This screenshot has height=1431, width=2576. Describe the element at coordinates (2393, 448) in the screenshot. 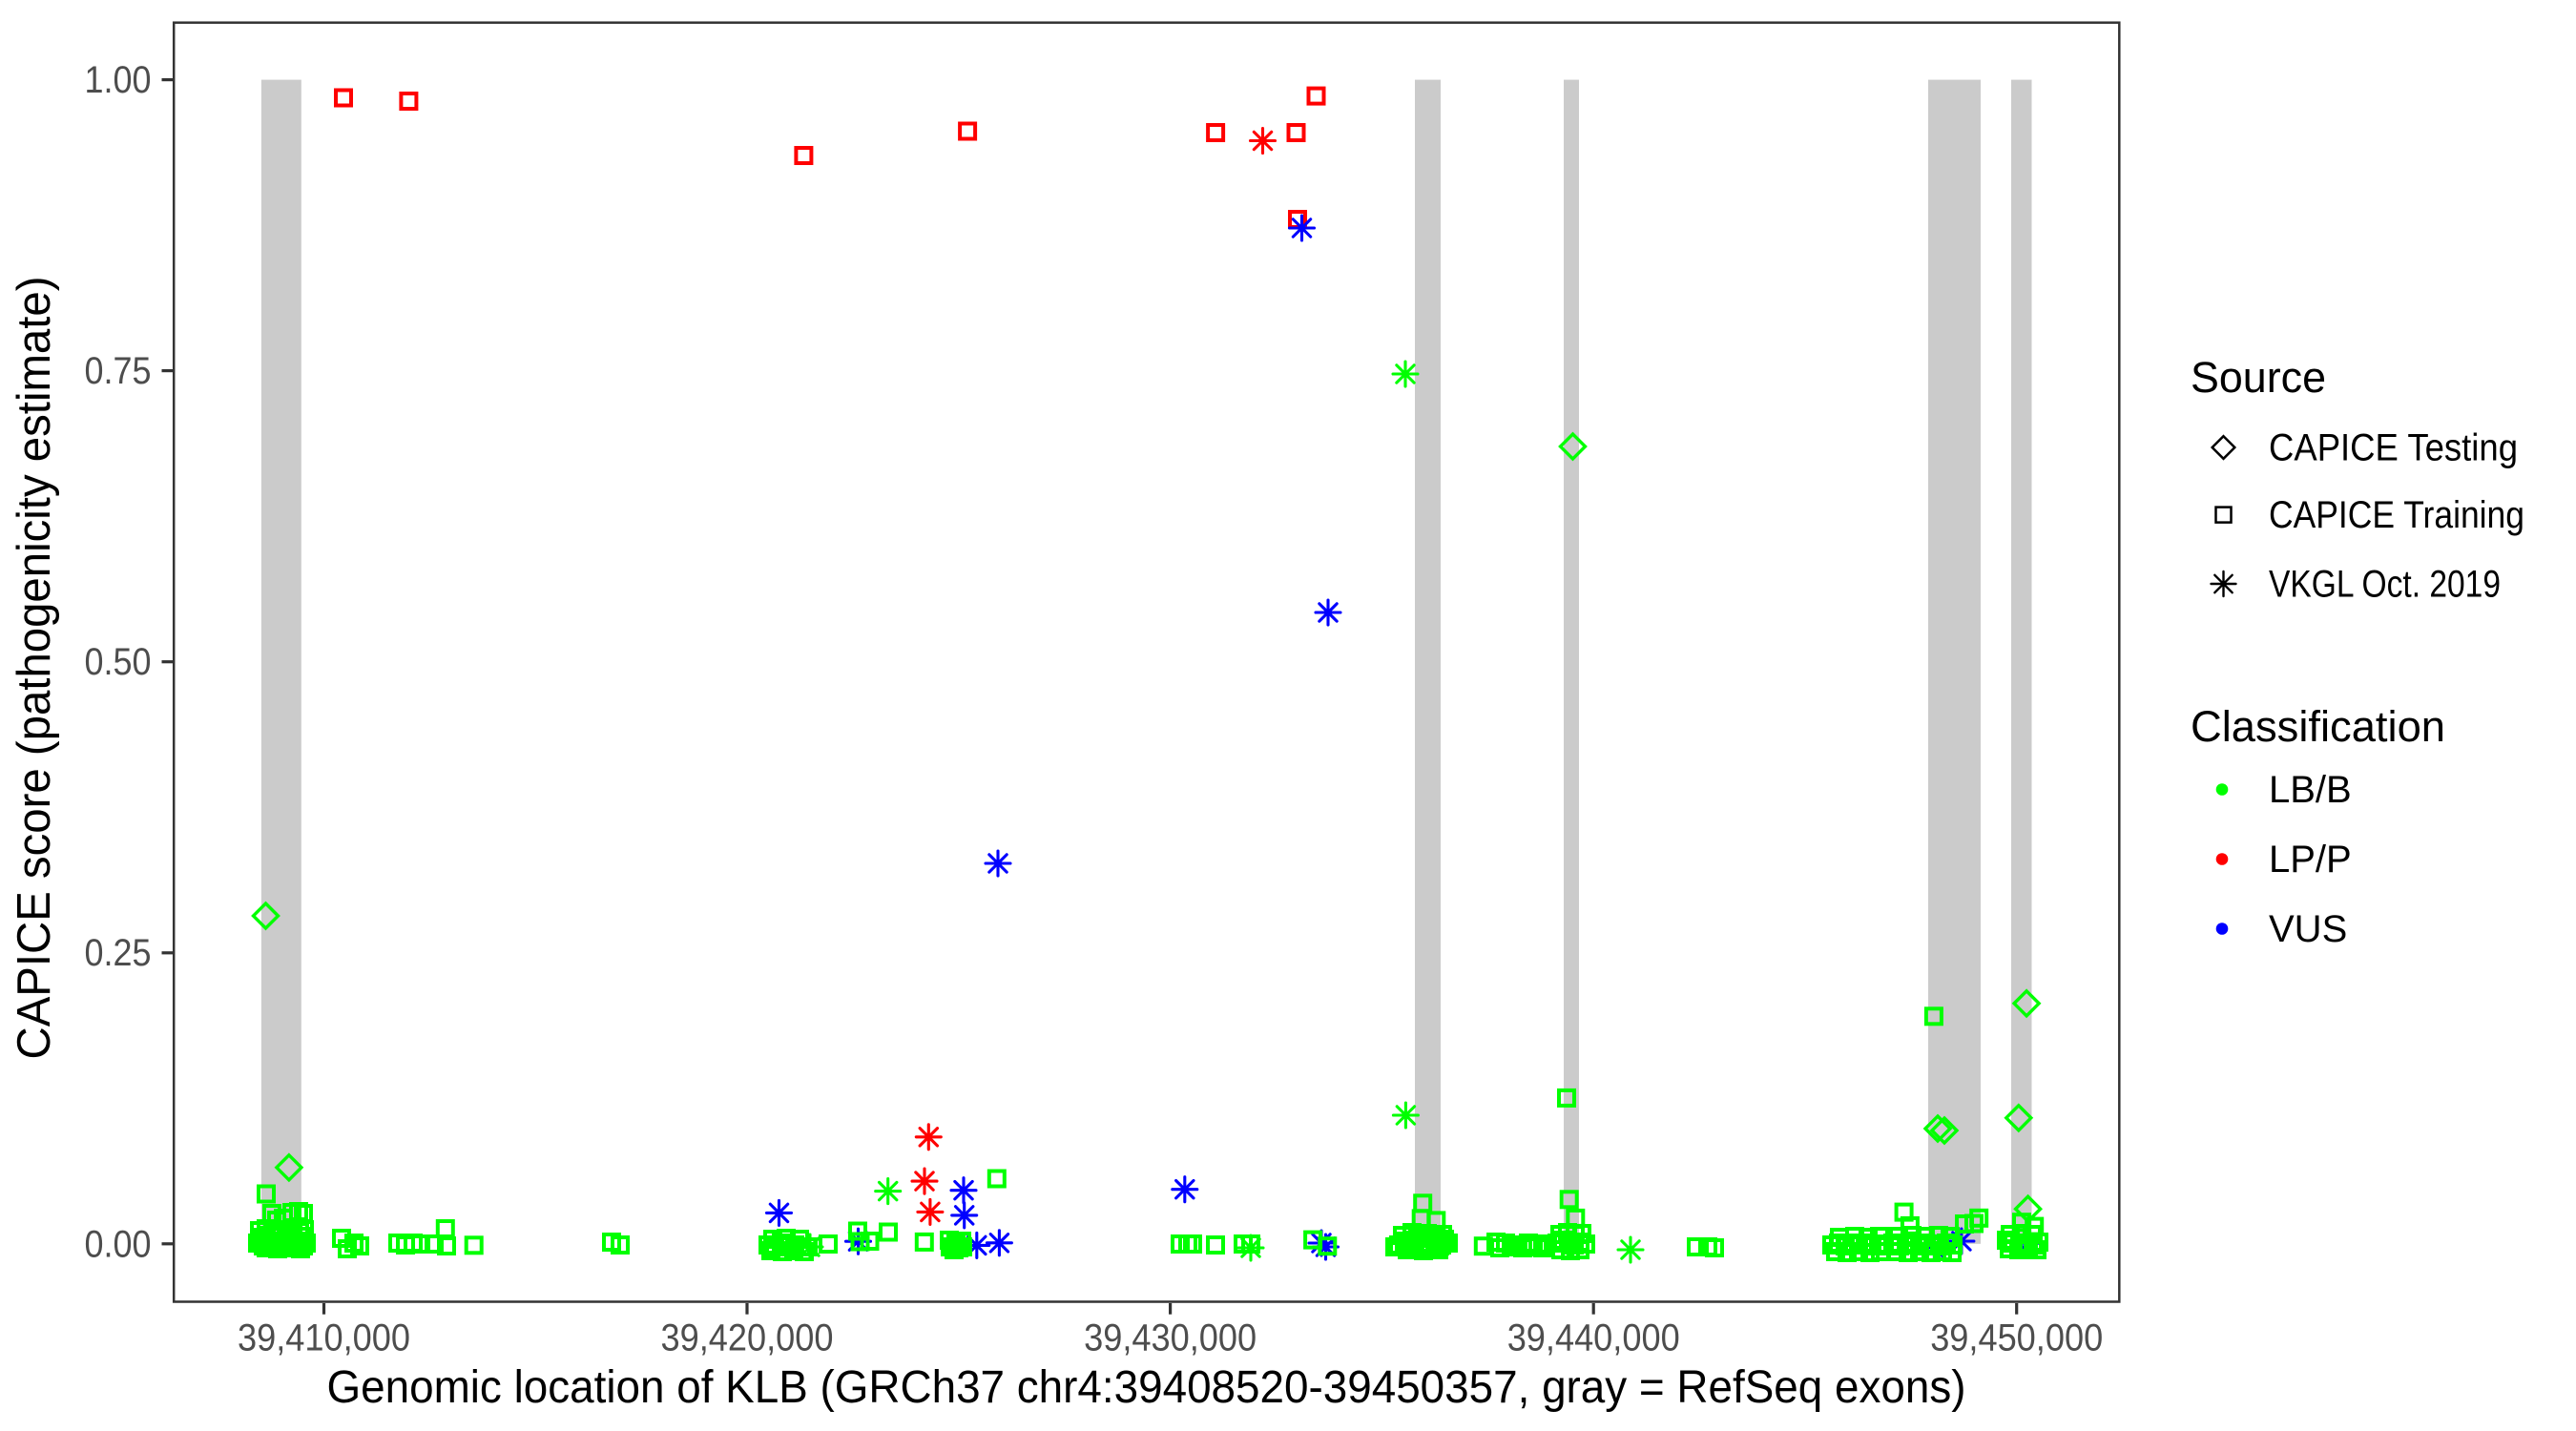

I see `svg-text: CAPICE Testing` at that location.